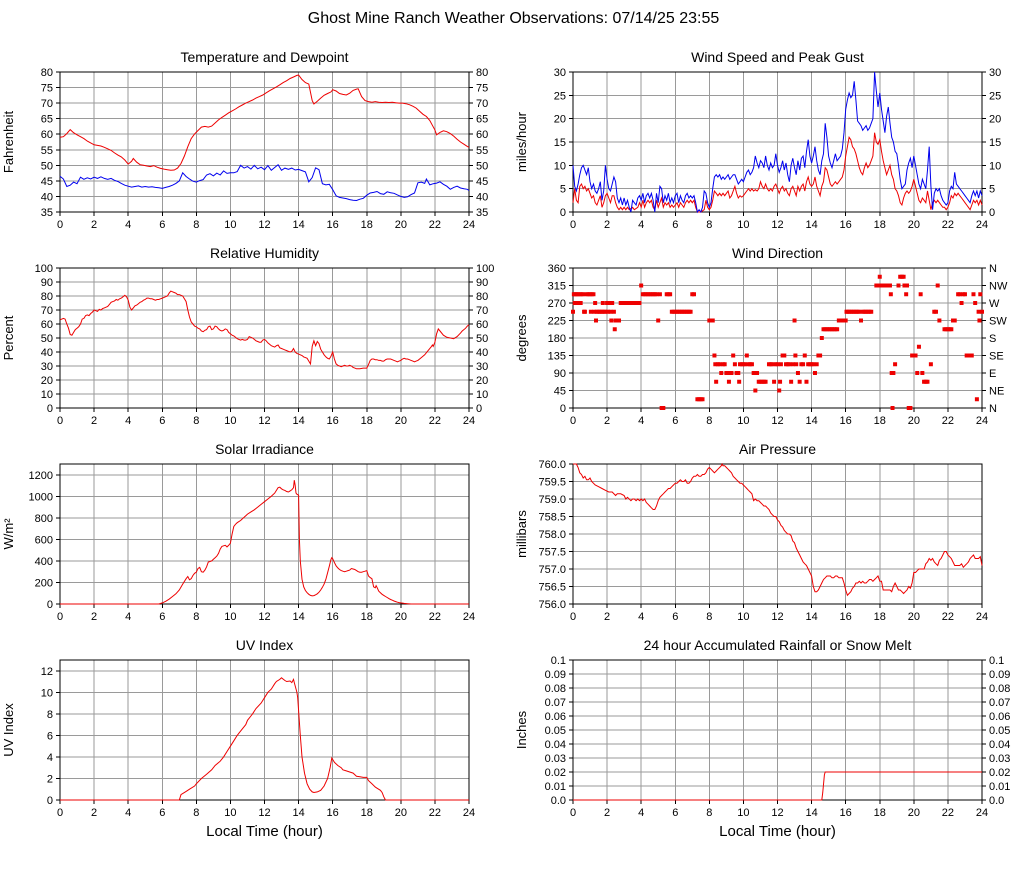 Image resolution: width=1027 pixels, height=878 pixels. I want to click on y-tick-label-right: 0.1, so click(996, 661).